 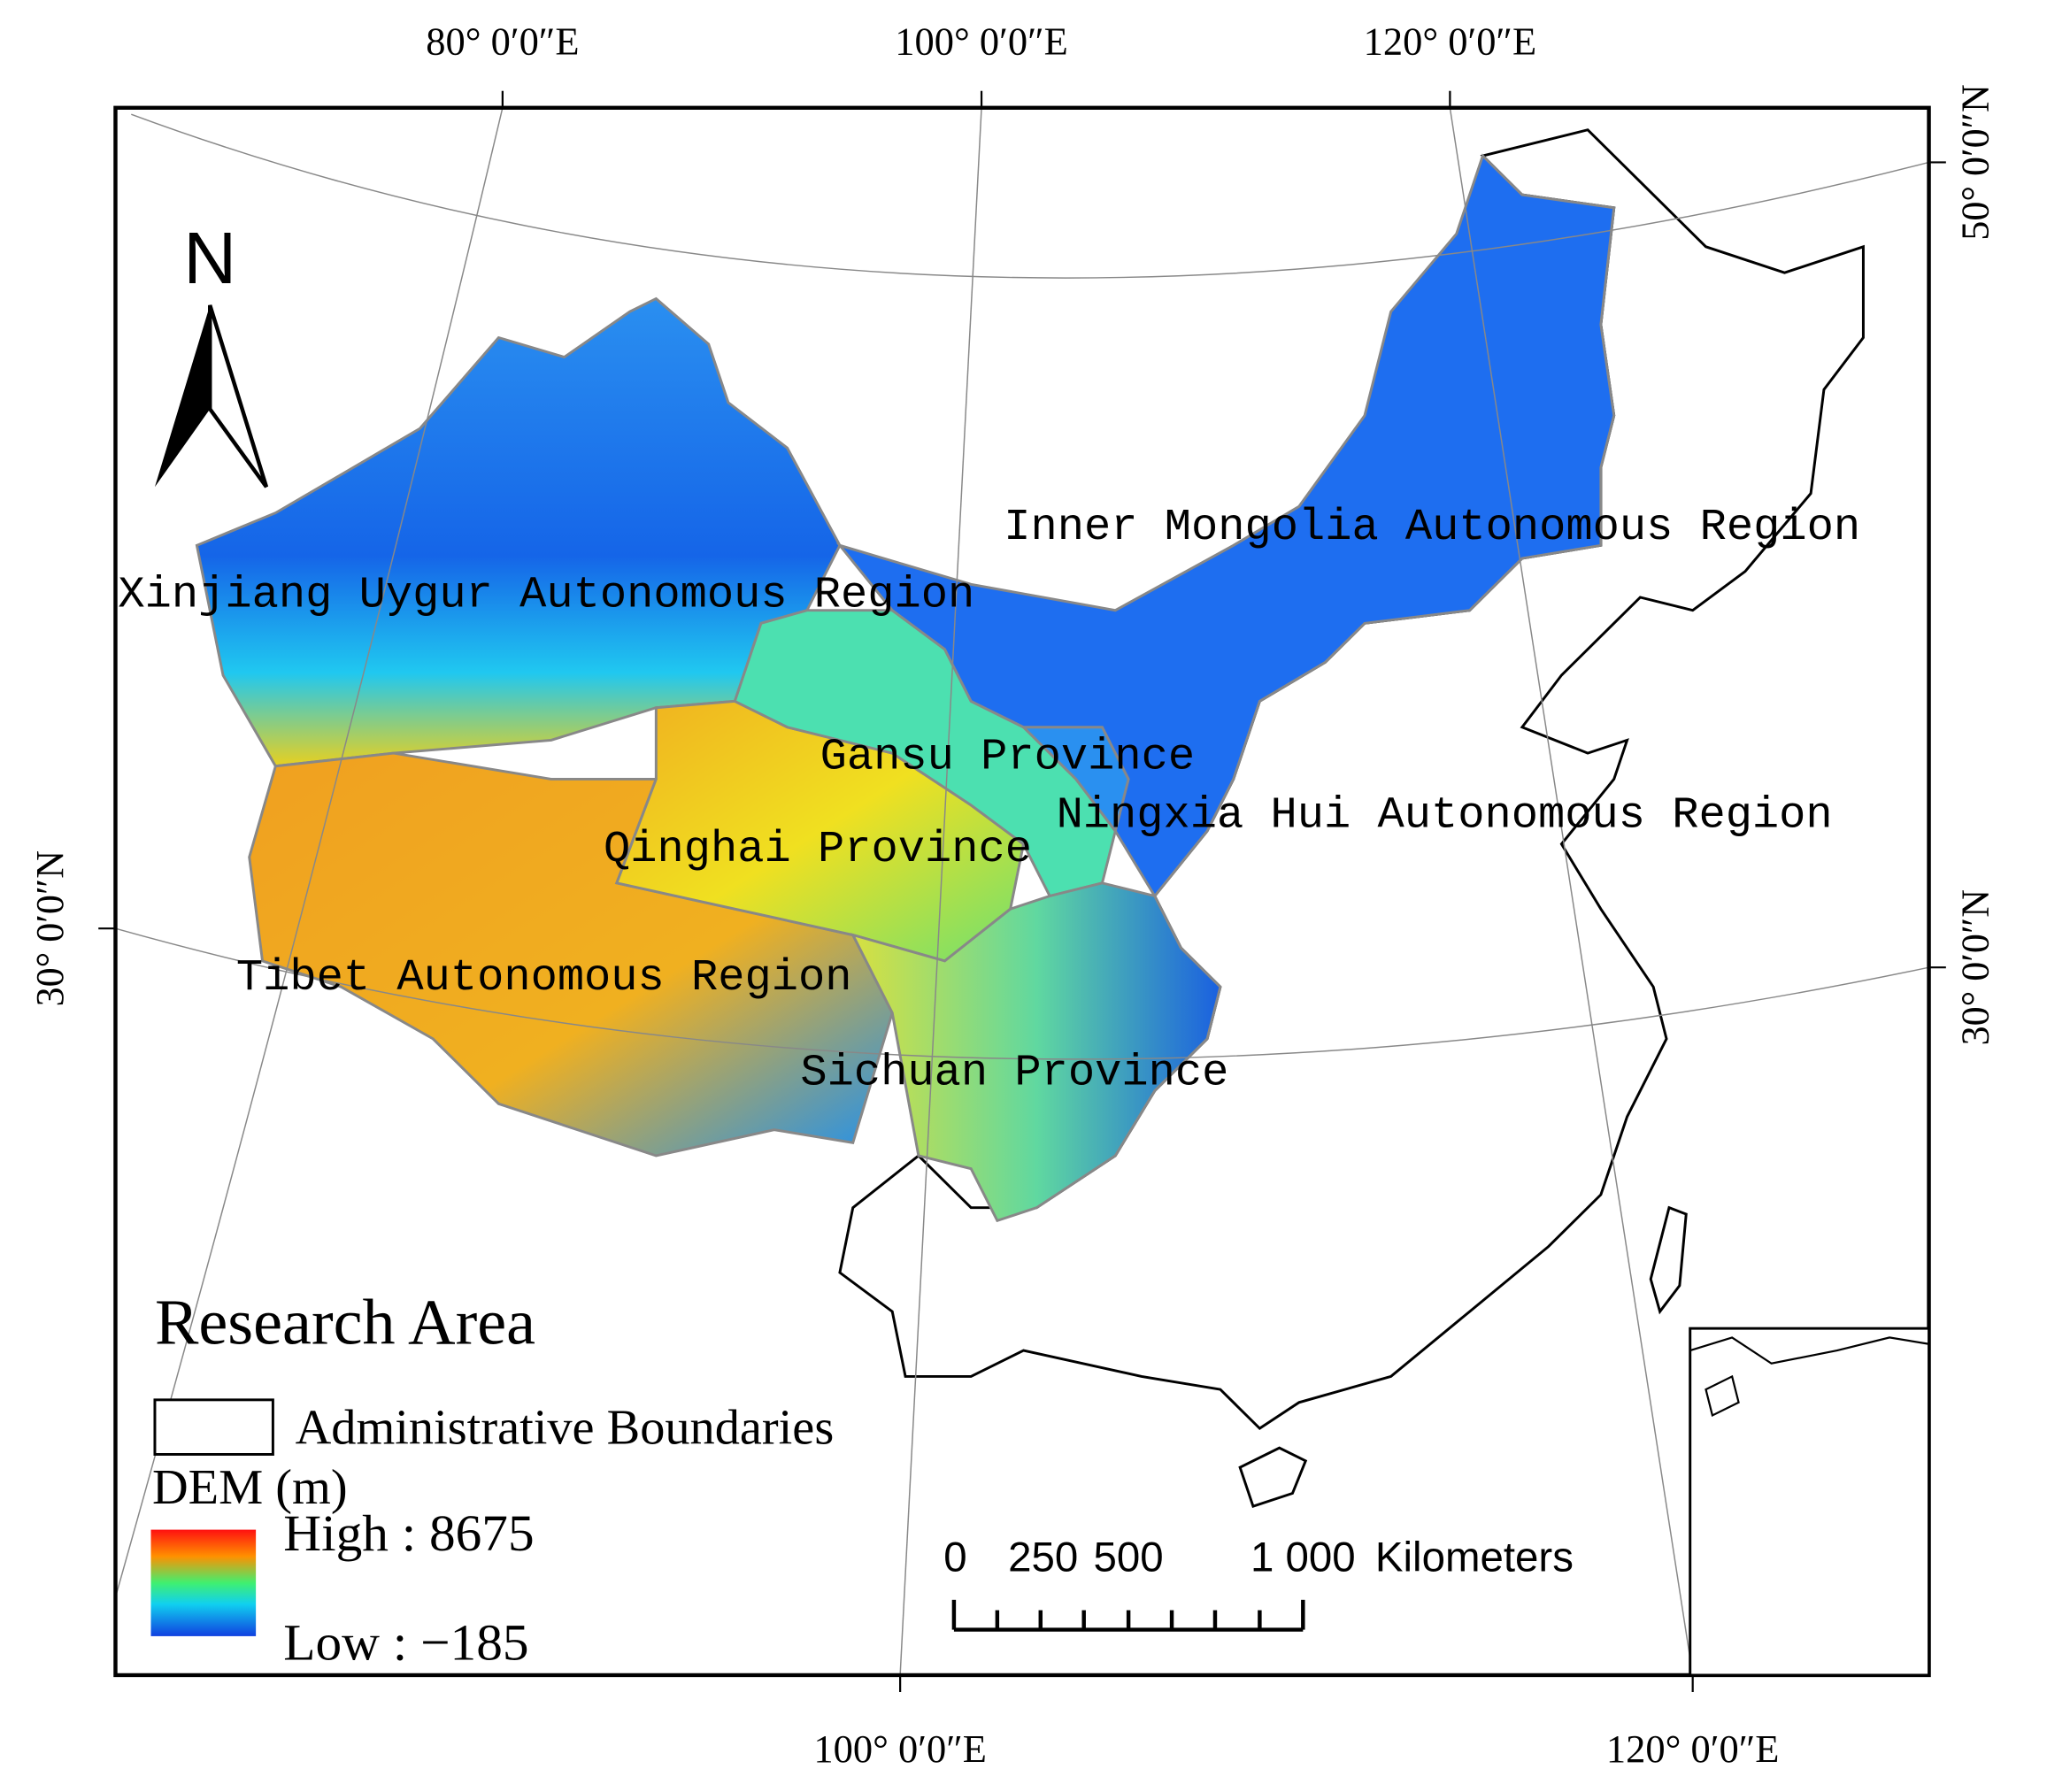 I want to click on scale-bar, so click(x=1128, y=1615).